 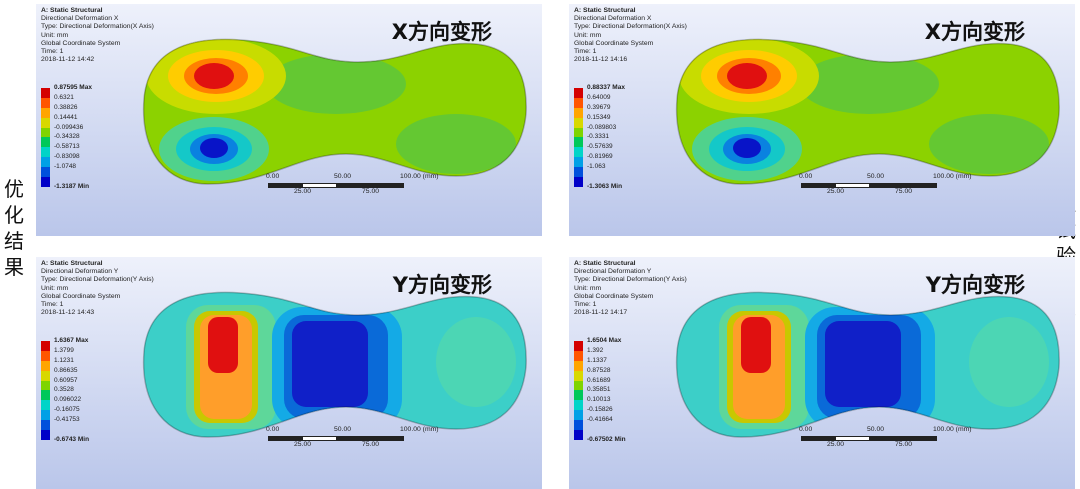 I want to click on legend-value-label: -0.83098, so click(x=67, y=157).